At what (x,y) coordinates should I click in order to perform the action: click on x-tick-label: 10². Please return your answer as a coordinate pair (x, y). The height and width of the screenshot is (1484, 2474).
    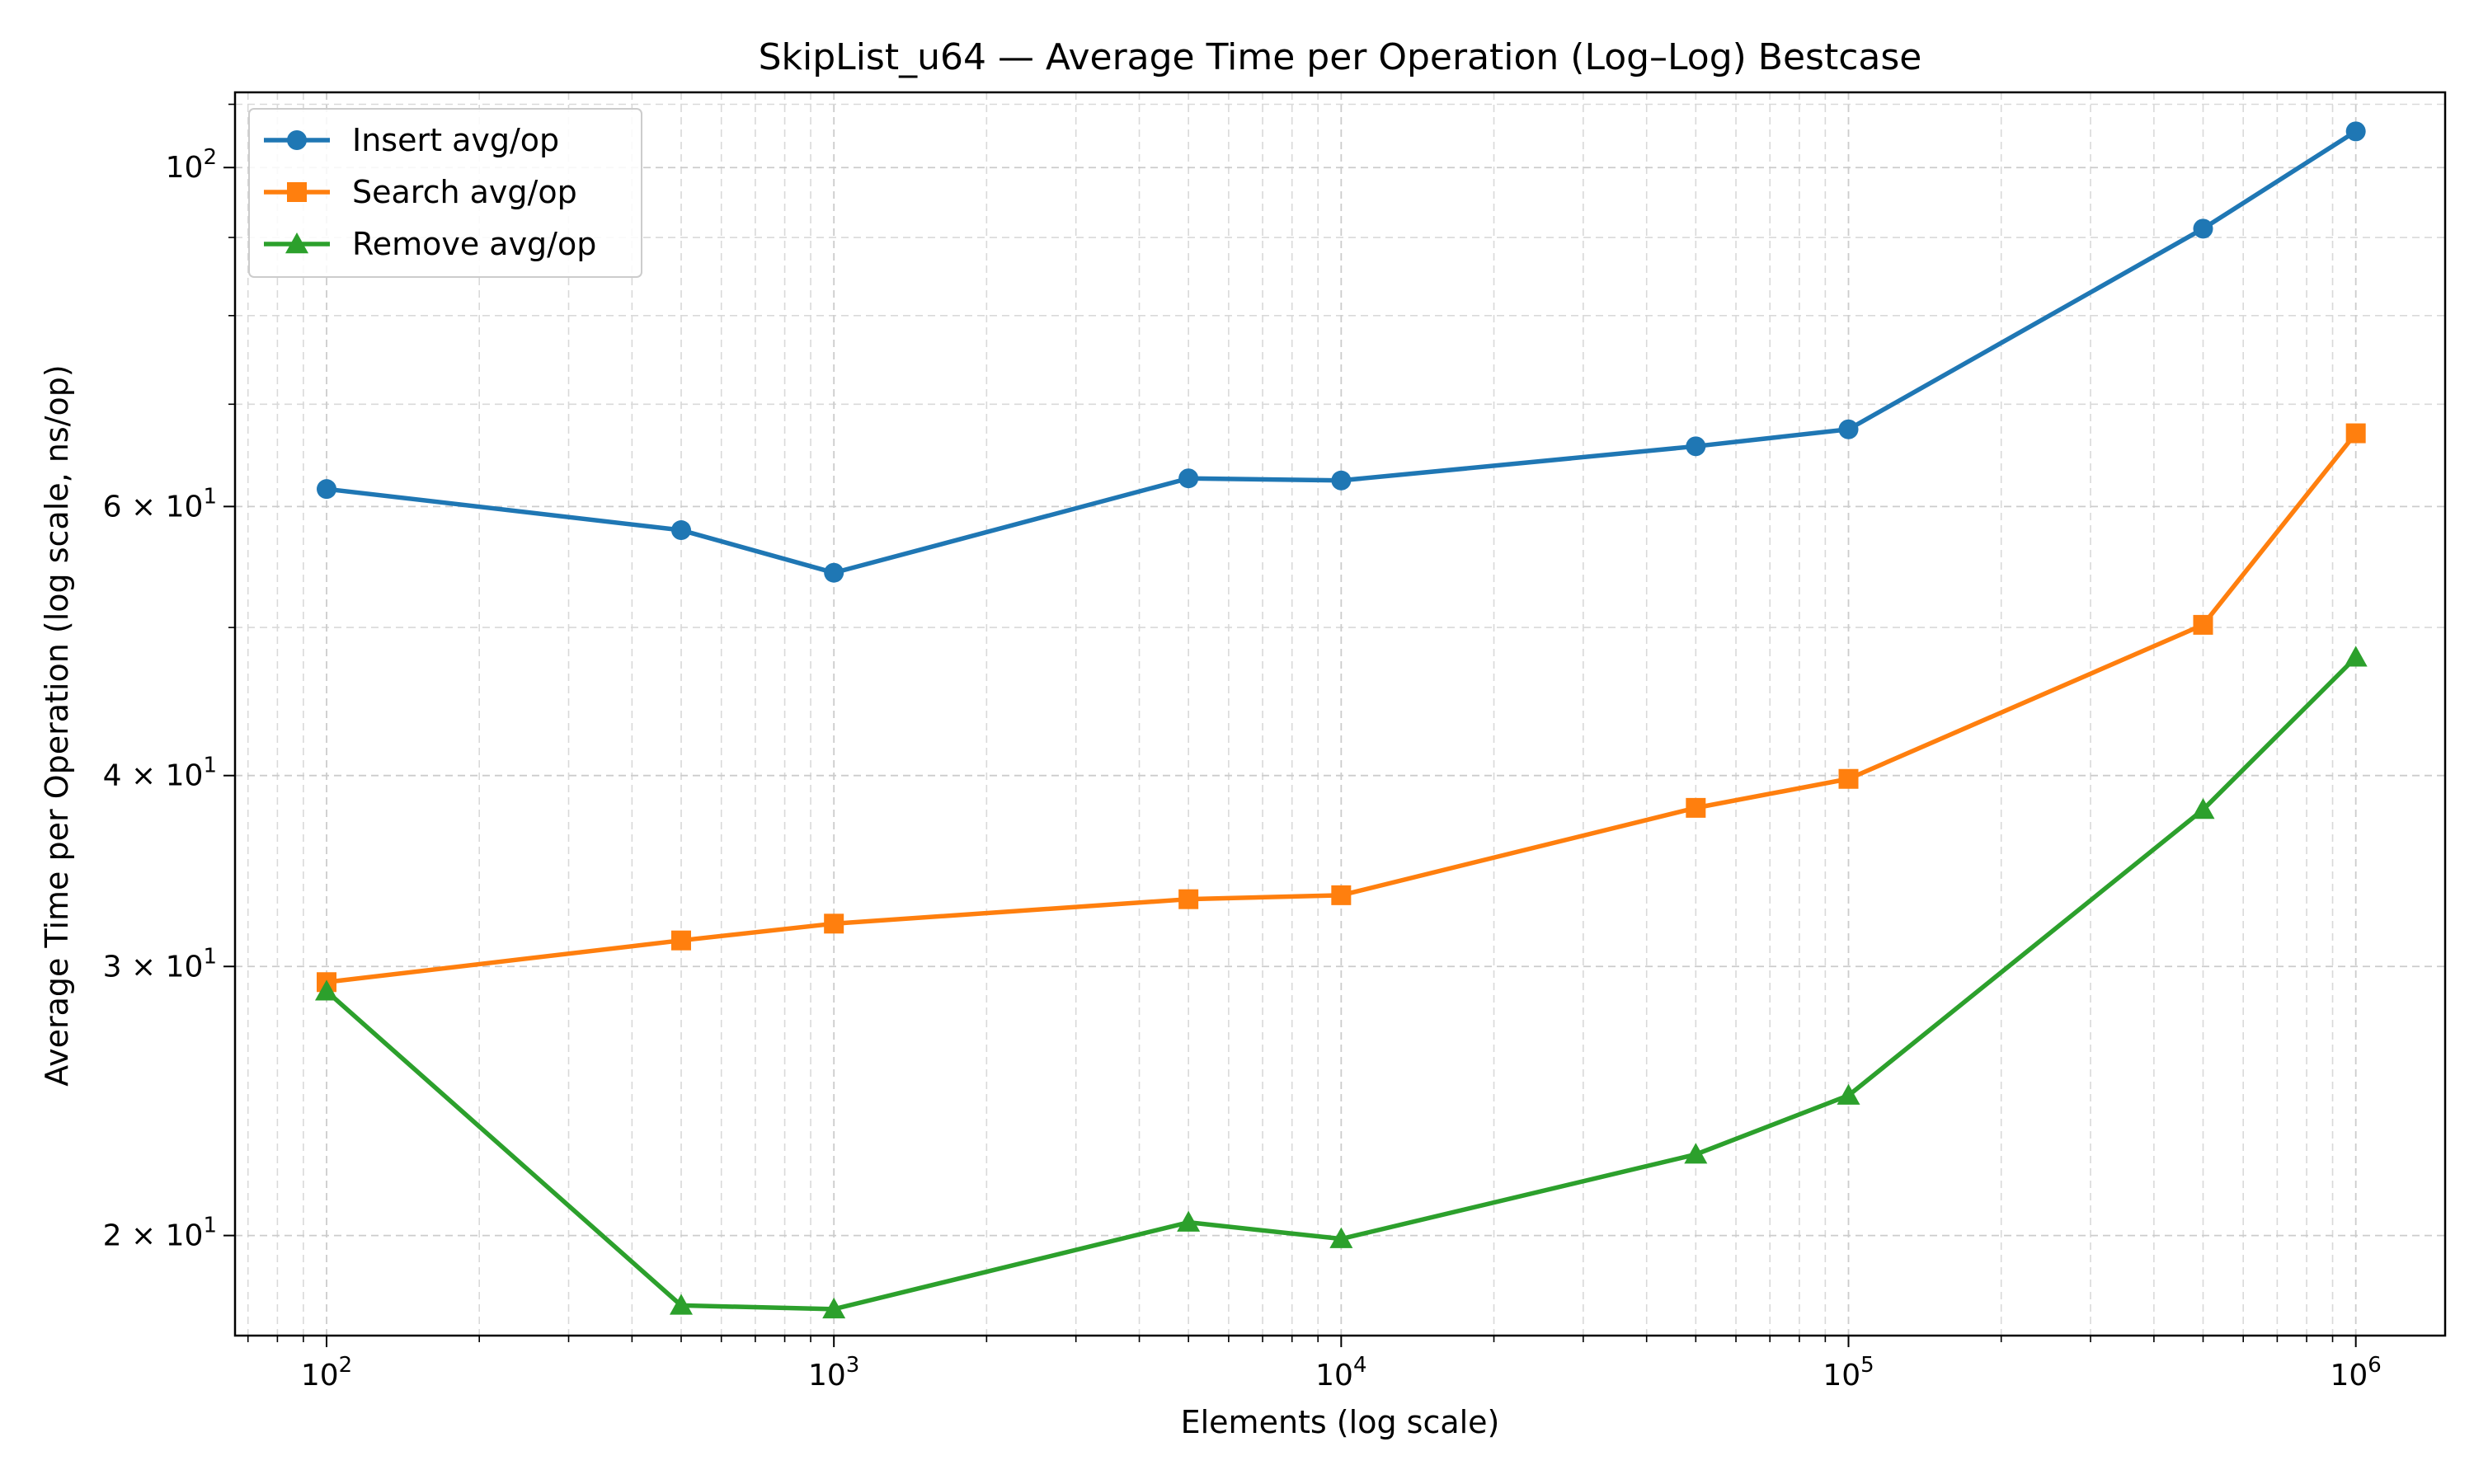
    Looking at the image, I should click on (326, 1372).